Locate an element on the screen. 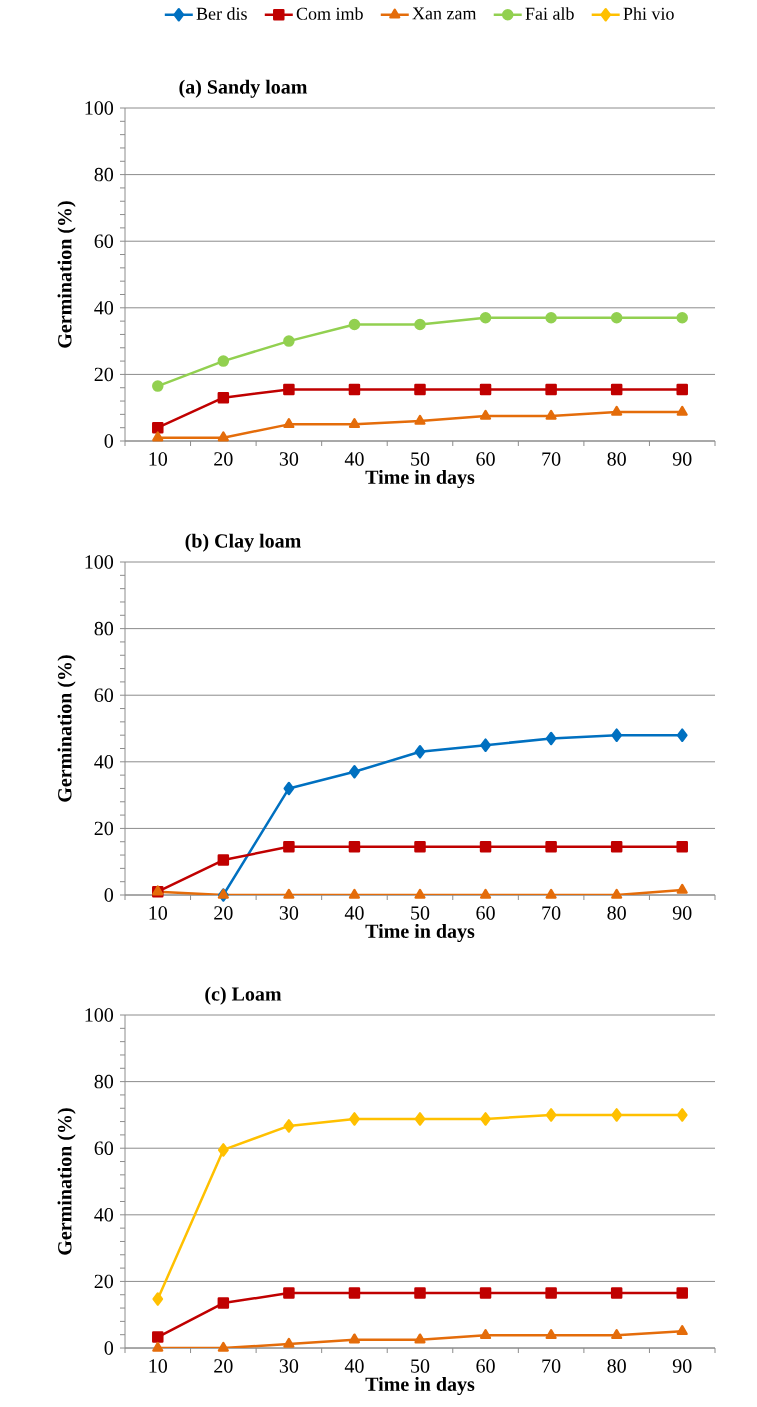  legend-label: Ber dis is located at coordinates (221, 13).